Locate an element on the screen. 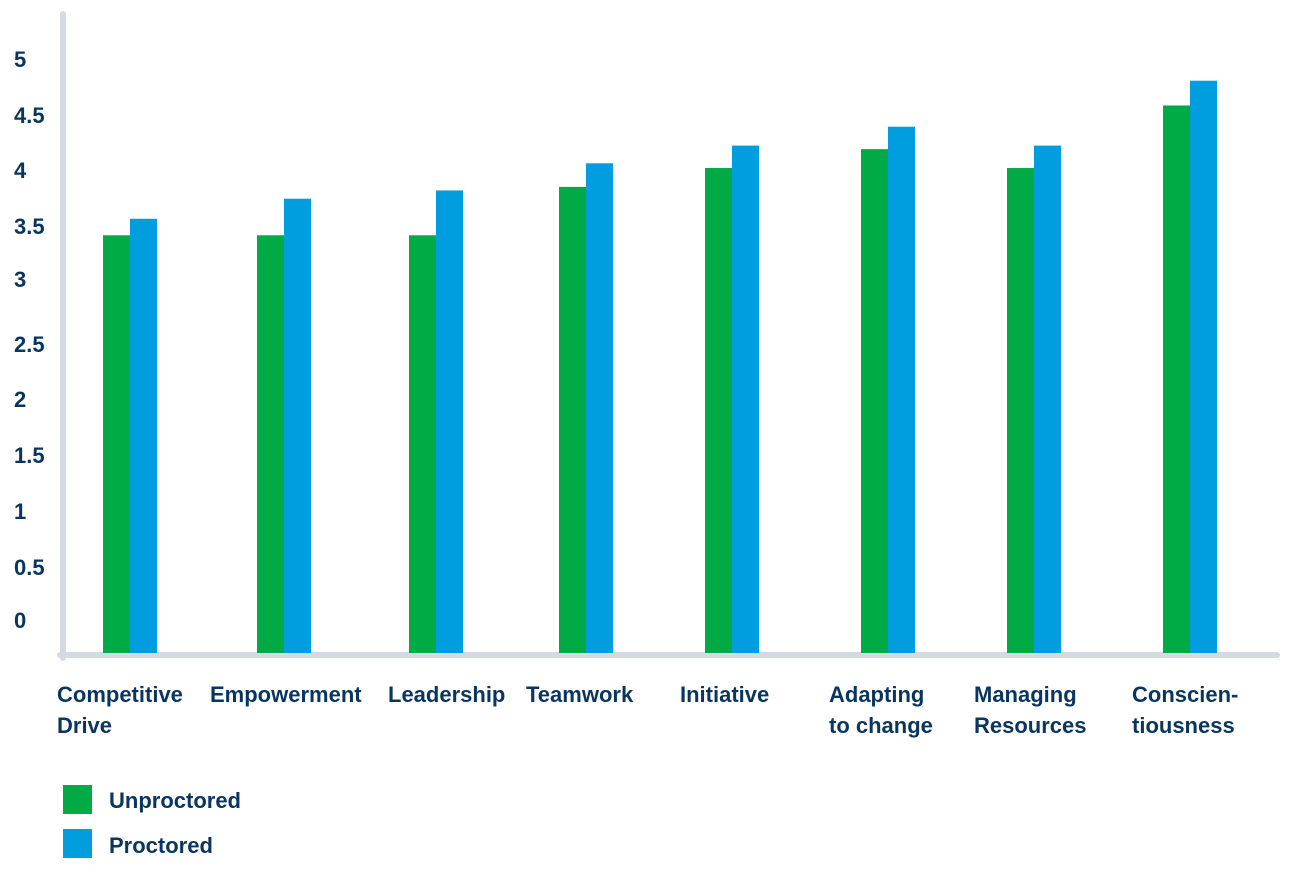 The height and width of the screenshot is (876, 1295). x-category-label: Teamwork is located at coordinates (580, 694).